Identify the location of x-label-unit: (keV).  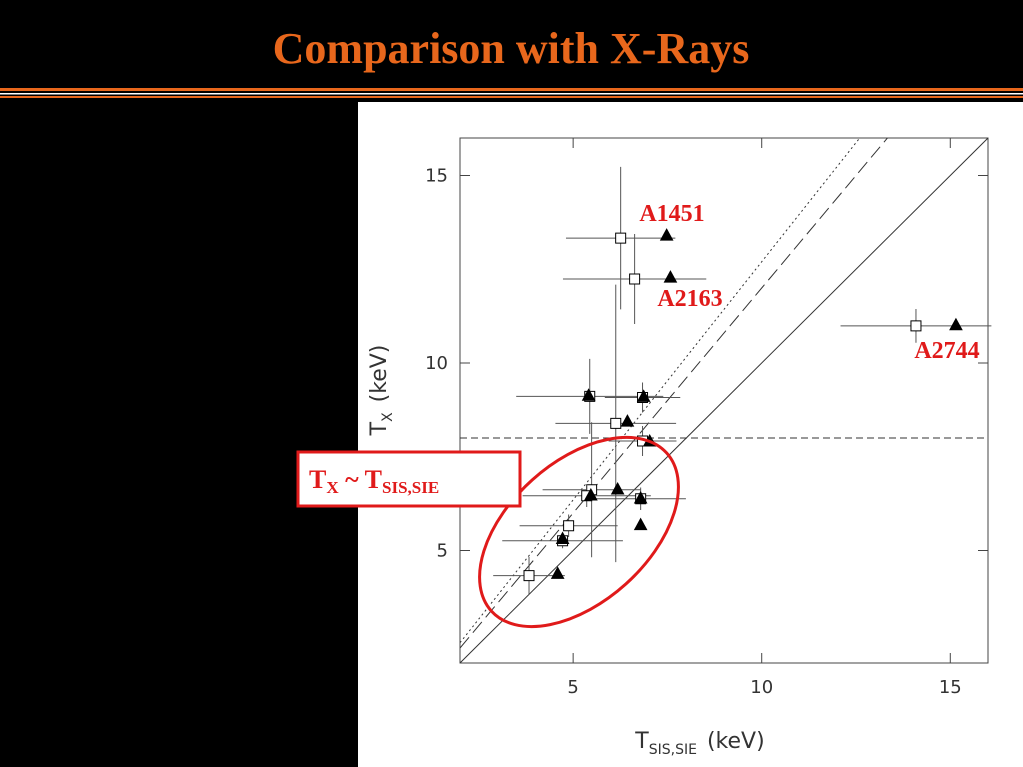
(736, 741).